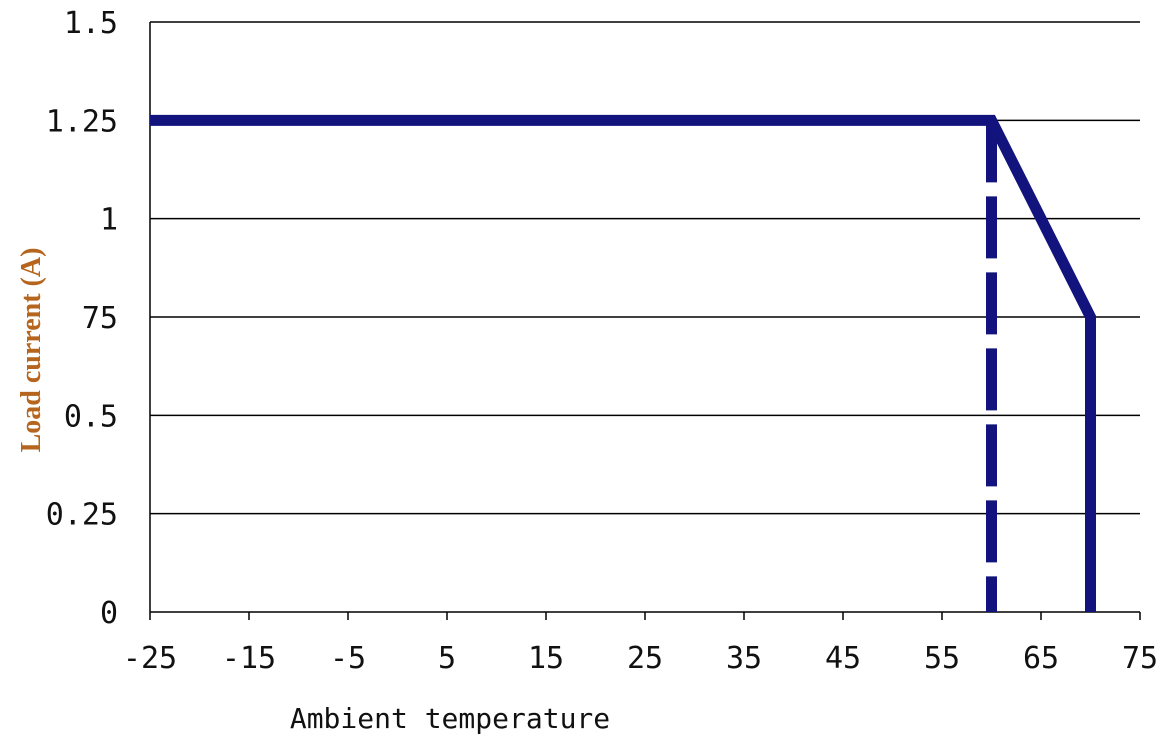  Describe the element at coordinates (100, 318) in the screenshot. I see `y-tick-label: 75` at that location.